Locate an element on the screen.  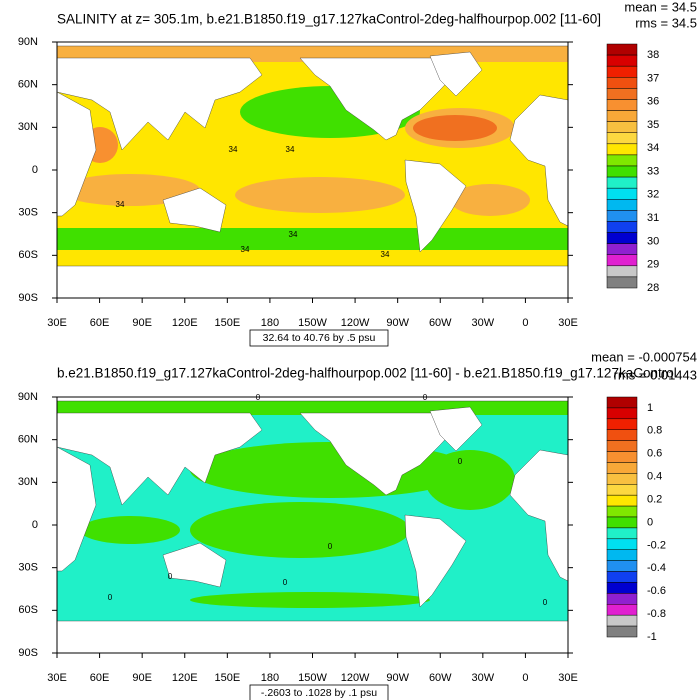
lon-label: 90E is located at coordinates (142, 678).